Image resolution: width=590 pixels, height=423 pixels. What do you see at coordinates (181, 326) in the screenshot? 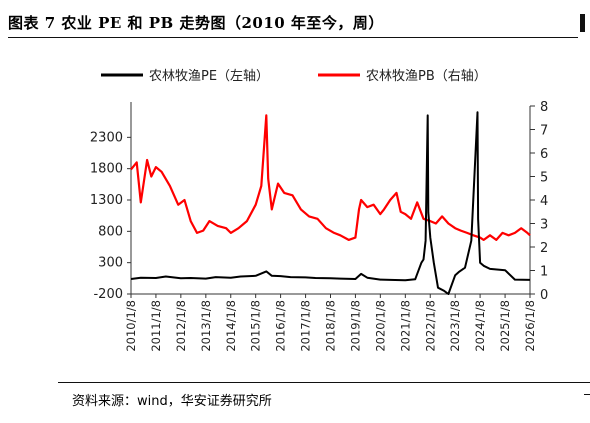
I see `x-tick-label: 2012/1/8` at bounding box center [181, 326].